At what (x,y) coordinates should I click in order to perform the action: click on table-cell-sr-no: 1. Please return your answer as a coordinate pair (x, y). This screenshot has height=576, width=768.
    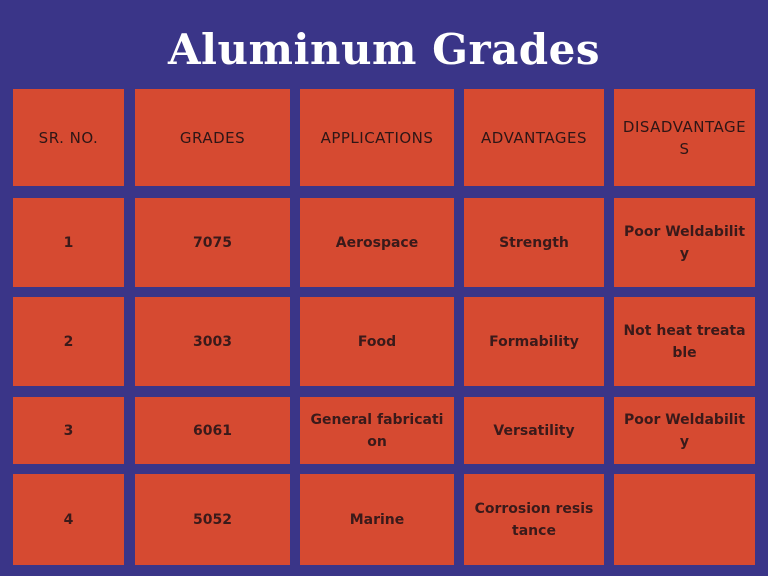
    Looking at the image, I should click on (68, 242).